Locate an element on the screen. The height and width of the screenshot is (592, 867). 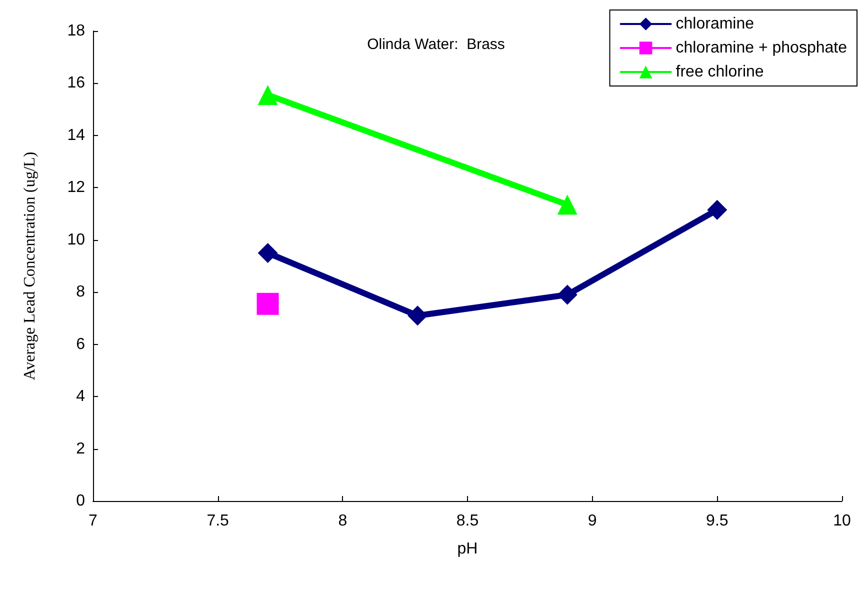
chart-title: Olinda Water: Brass is located at coordinates (436, 44).